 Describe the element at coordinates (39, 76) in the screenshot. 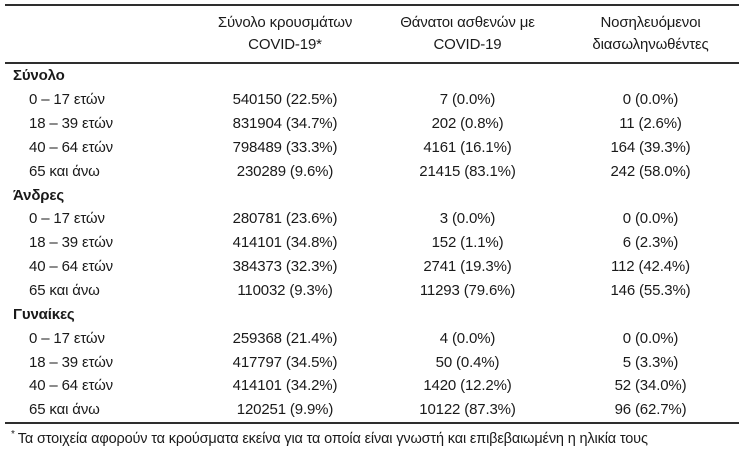

I see `group-label: Σύνολο` at that location.